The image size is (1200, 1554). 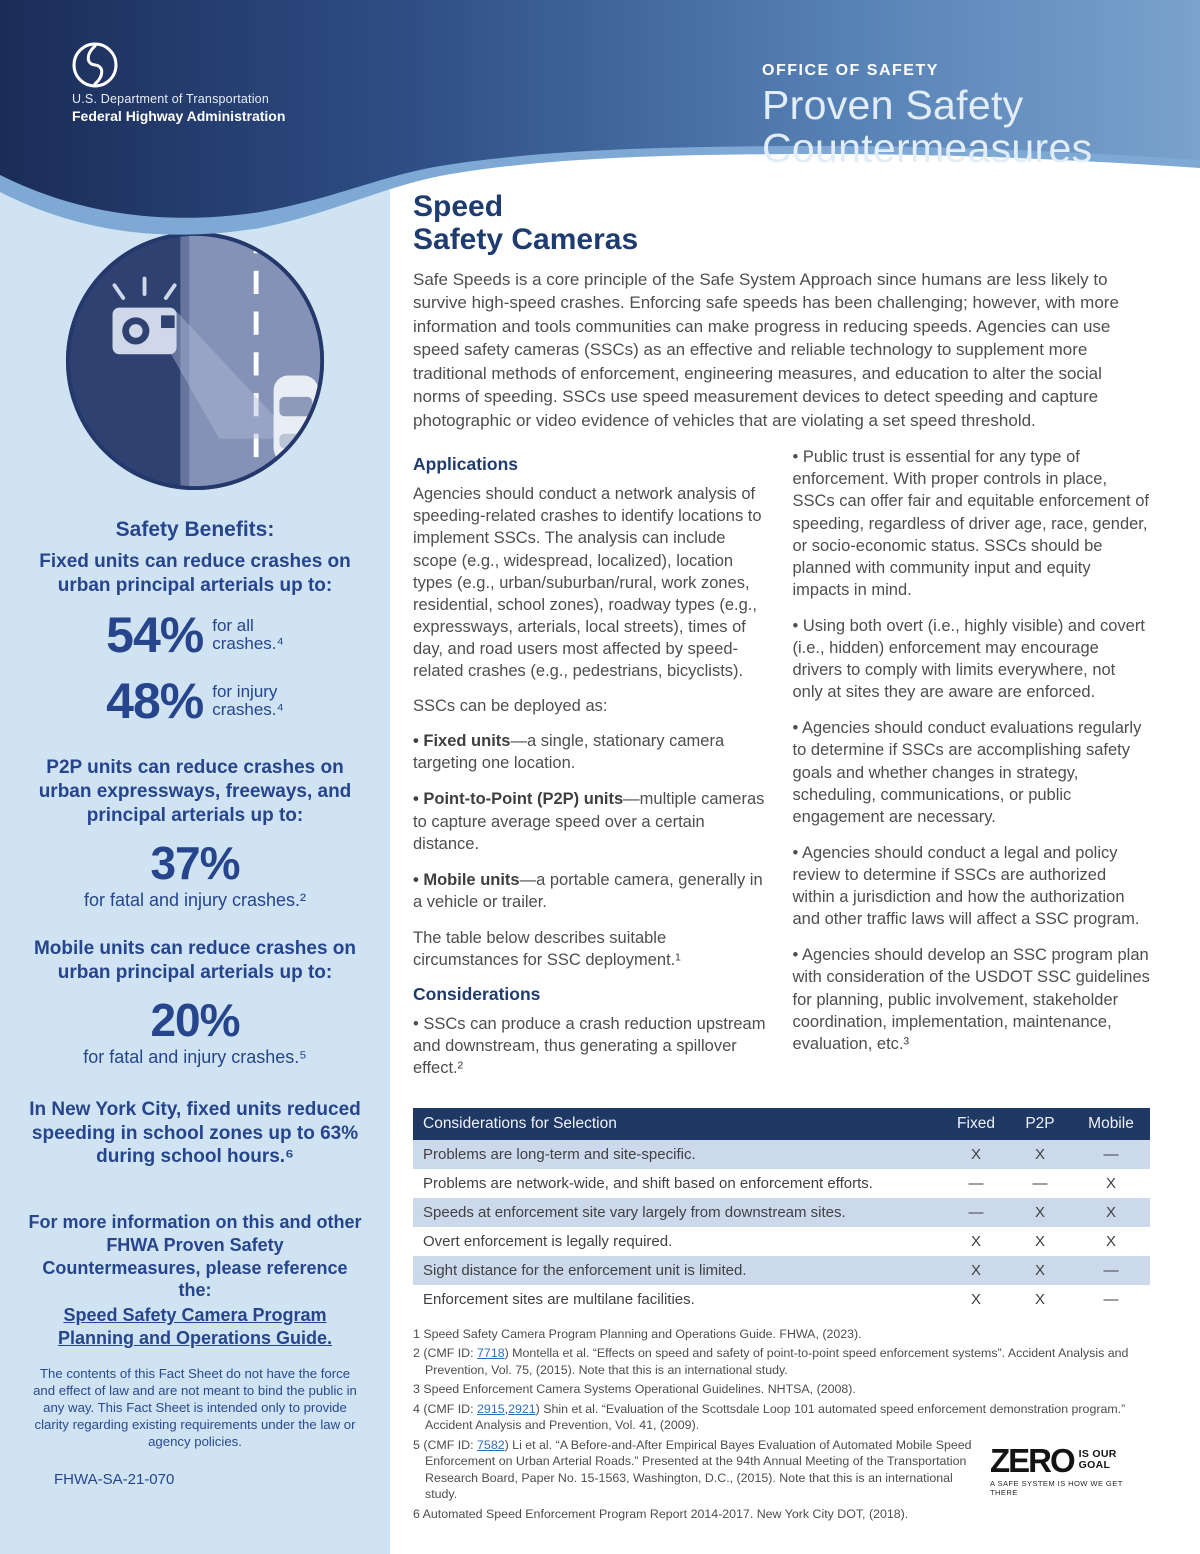 What do you see at coordinates (491, 1444) in the screenshot?
I see `cmf-link-7582: 7582` at bounding box center [491, 1444].